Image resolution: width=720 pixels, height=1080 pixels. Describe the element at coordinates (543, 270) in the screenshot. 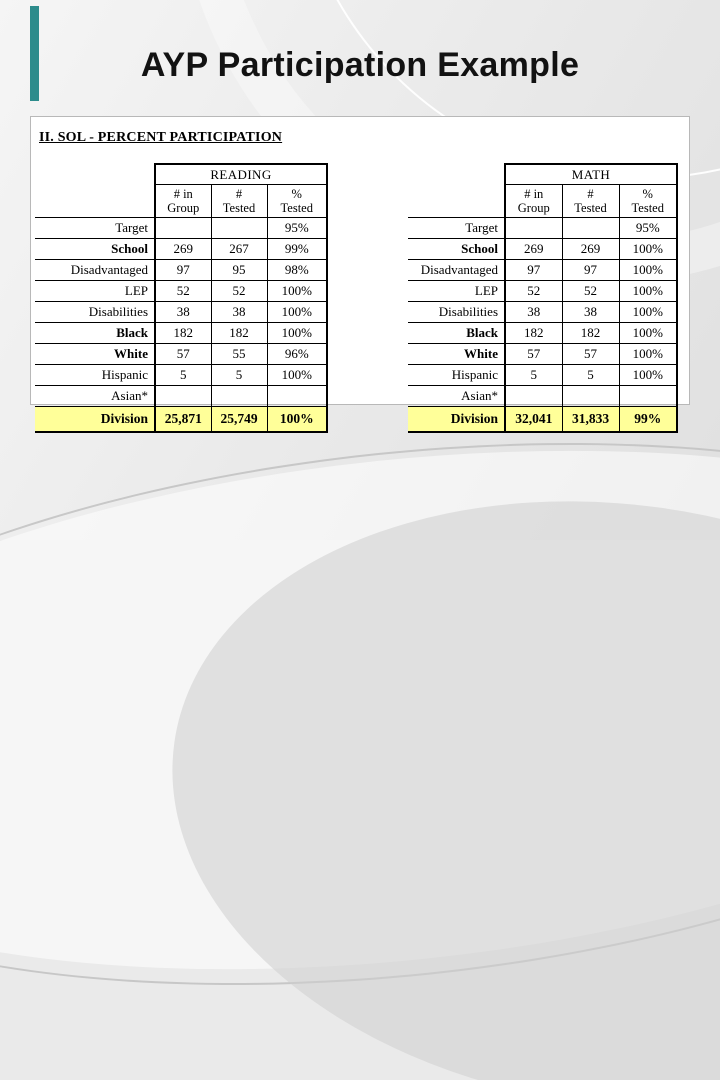

I see `table-row: Disadvantaged 97 97 100%` at that location.